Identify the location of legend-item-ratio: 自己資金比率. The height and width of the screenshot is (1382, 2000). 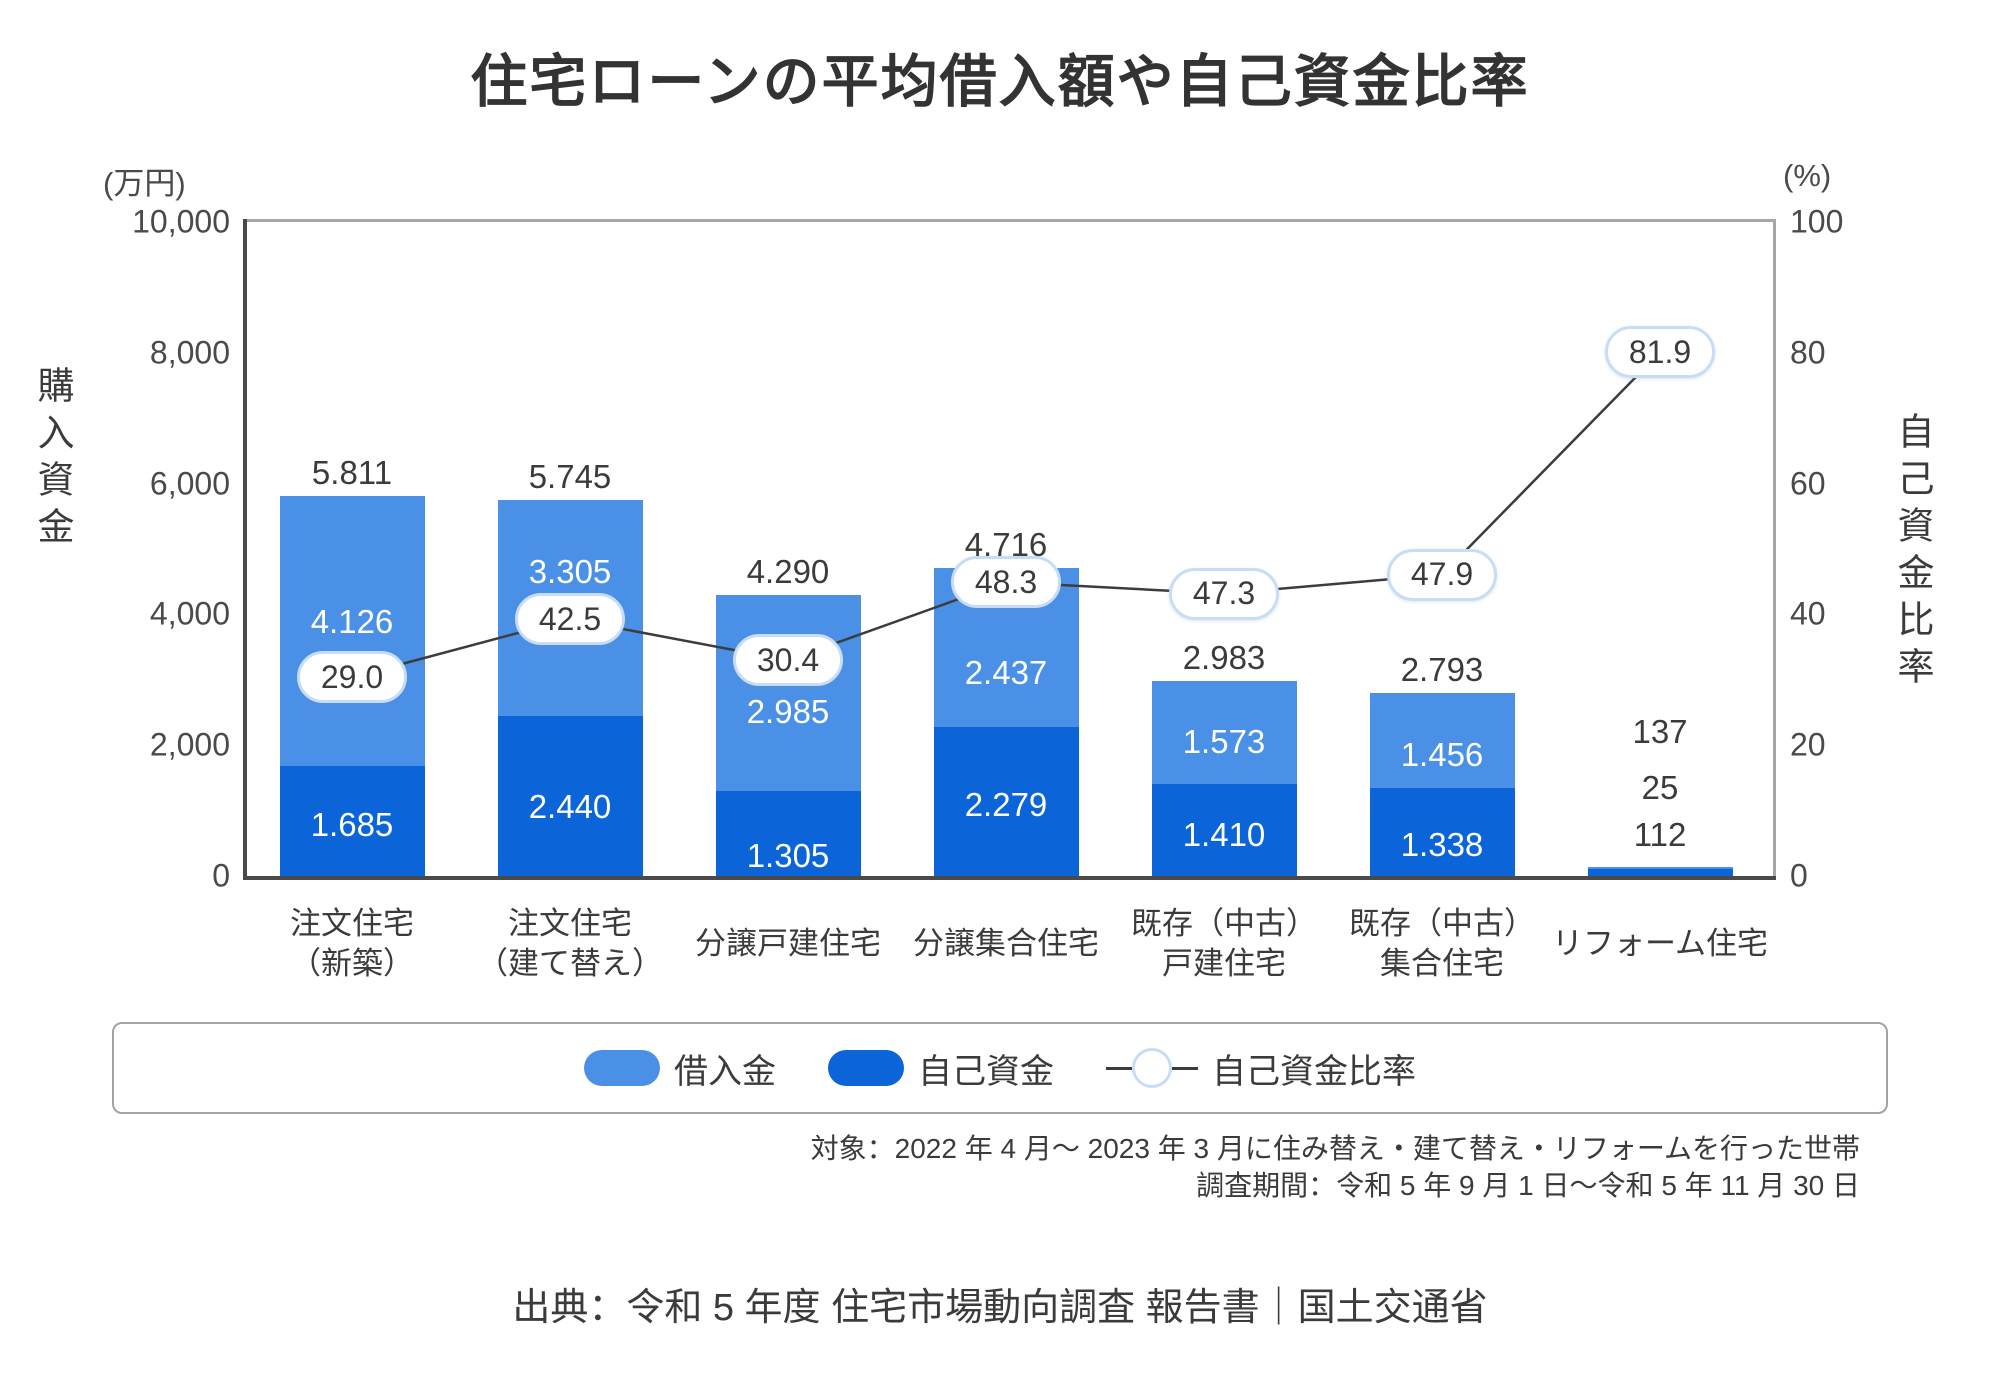
(1261, 1068).